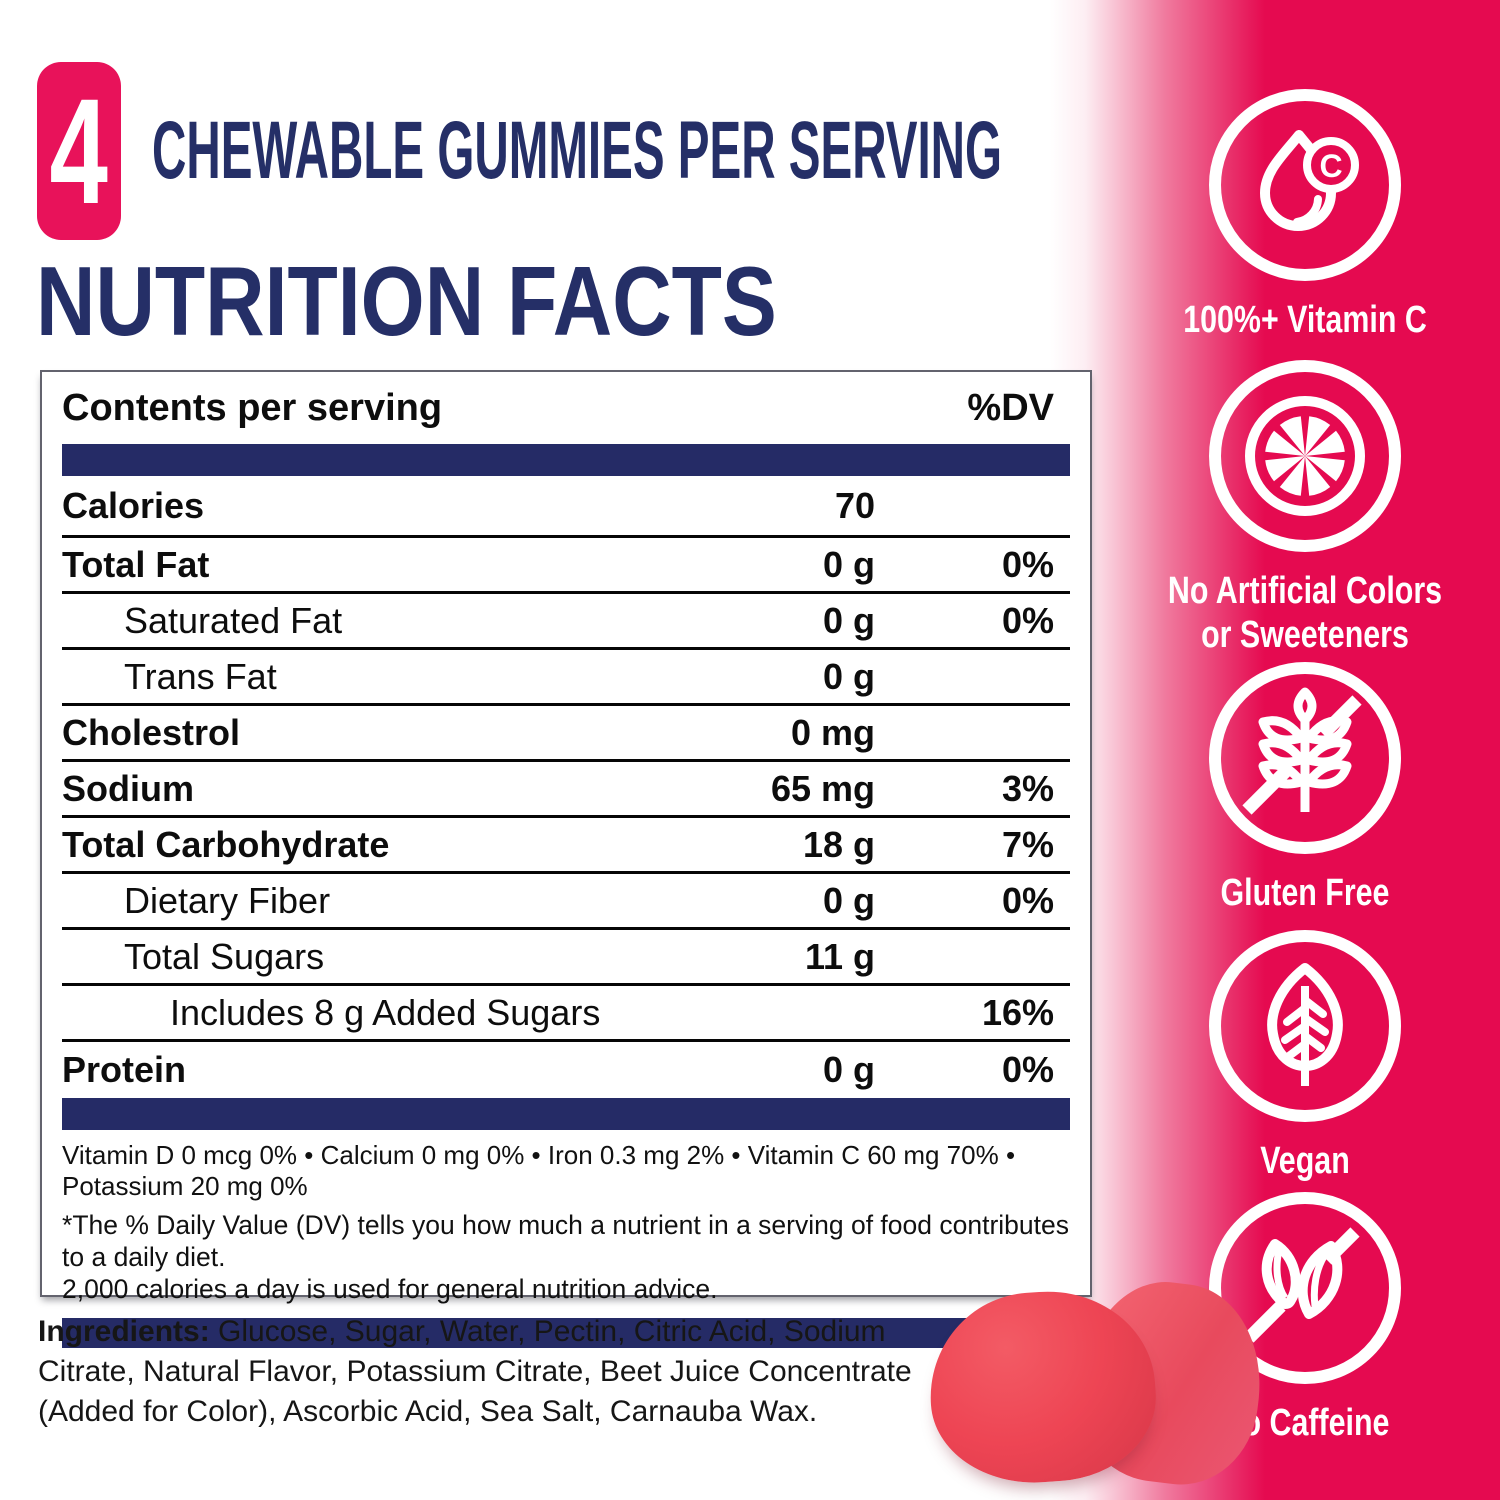  Describe the element at coordinates (566, 734) in the screenshot. I see `table-row: Cholestrol 0 mg` at that location.